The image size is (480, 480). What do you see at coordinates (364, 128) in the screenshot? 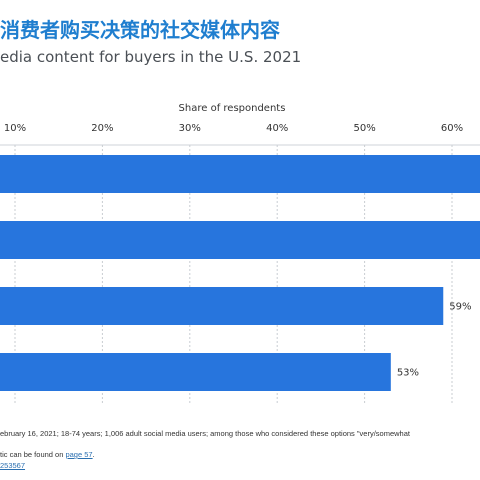
I see `x-tick-label: 50%` at bounding box center [364, 128].